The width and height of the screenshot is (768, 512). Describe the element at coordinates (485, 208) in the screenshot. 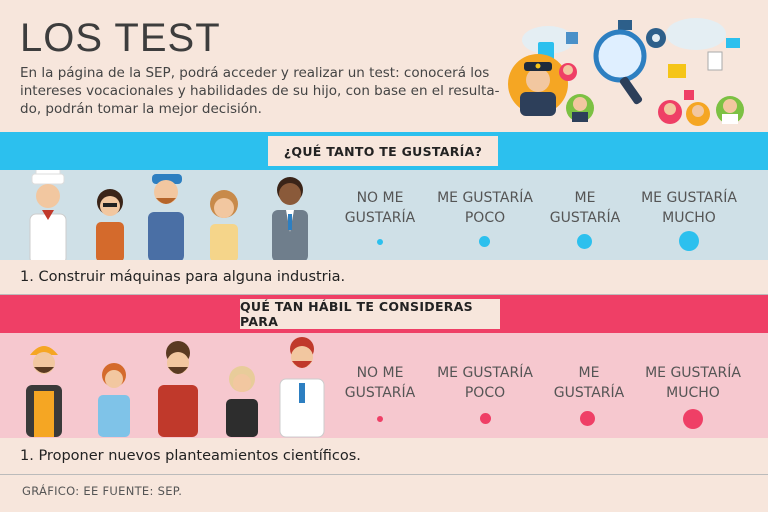

I see `section1-option-2: ME GUSTARÍA POCO` at that location.